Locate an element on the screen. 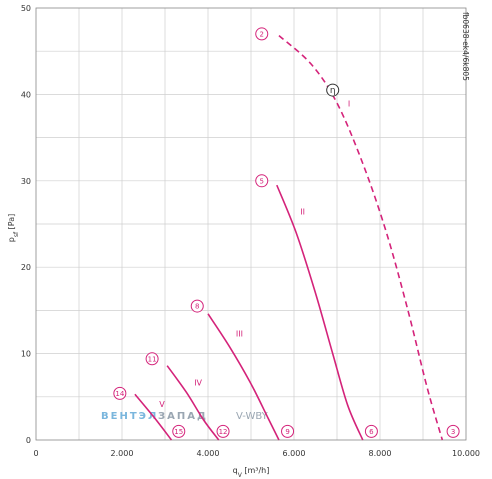 This screenshot has width=492, height=479. curve-V is located at coordinates (153, 417).